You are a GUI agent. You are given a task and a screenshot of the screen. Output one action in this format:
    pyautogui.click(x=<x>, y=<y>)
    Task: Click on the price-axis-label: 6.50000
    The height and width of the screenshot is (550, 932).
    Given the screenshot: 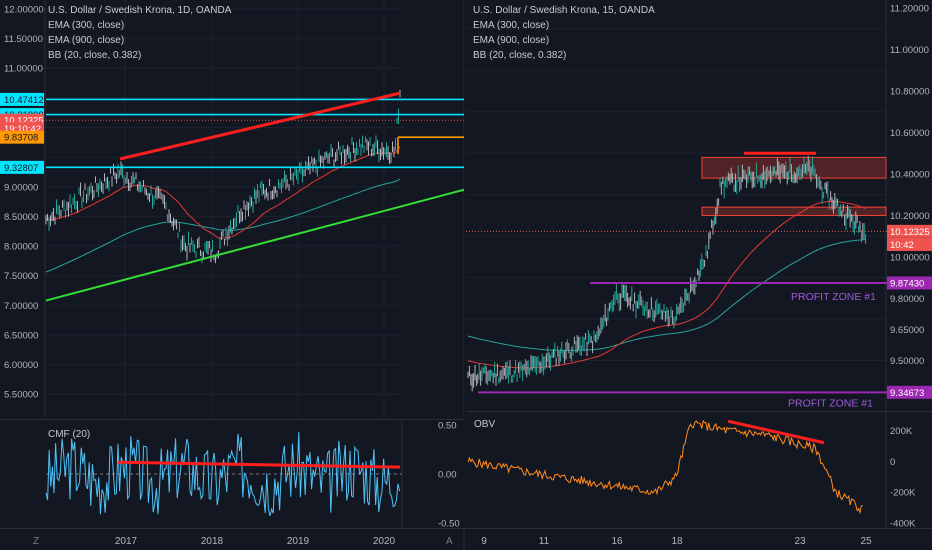 What is the action you would take?
    pyautogui.click(x=21, y=335)
    